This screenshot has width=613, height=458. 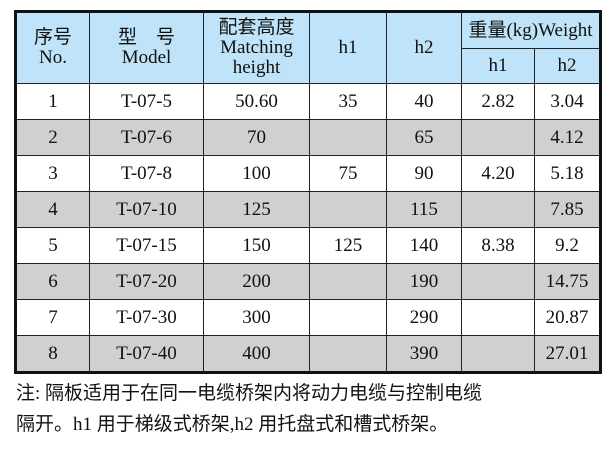 What do you see at coordinates (256, 209) in the screenshot?
I see `cell-height: 125` at bounding box center [256, 209].